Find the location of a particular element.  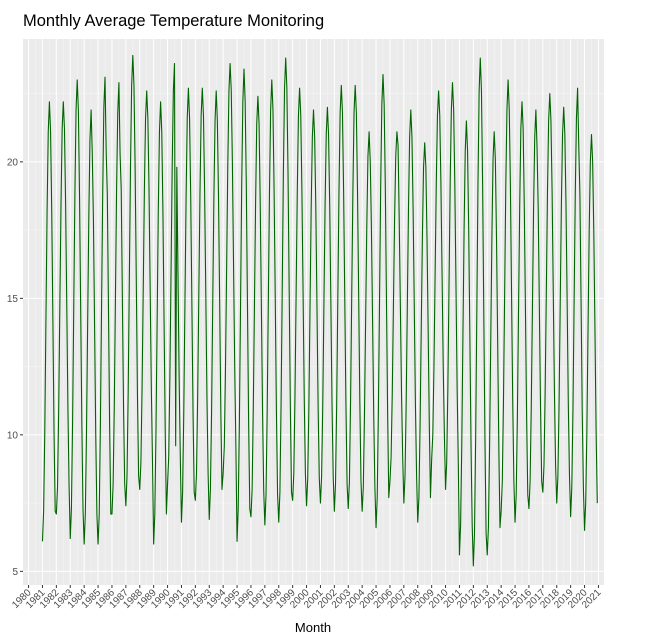

y-tick-label: 5 is located at coordinates (15, 572).